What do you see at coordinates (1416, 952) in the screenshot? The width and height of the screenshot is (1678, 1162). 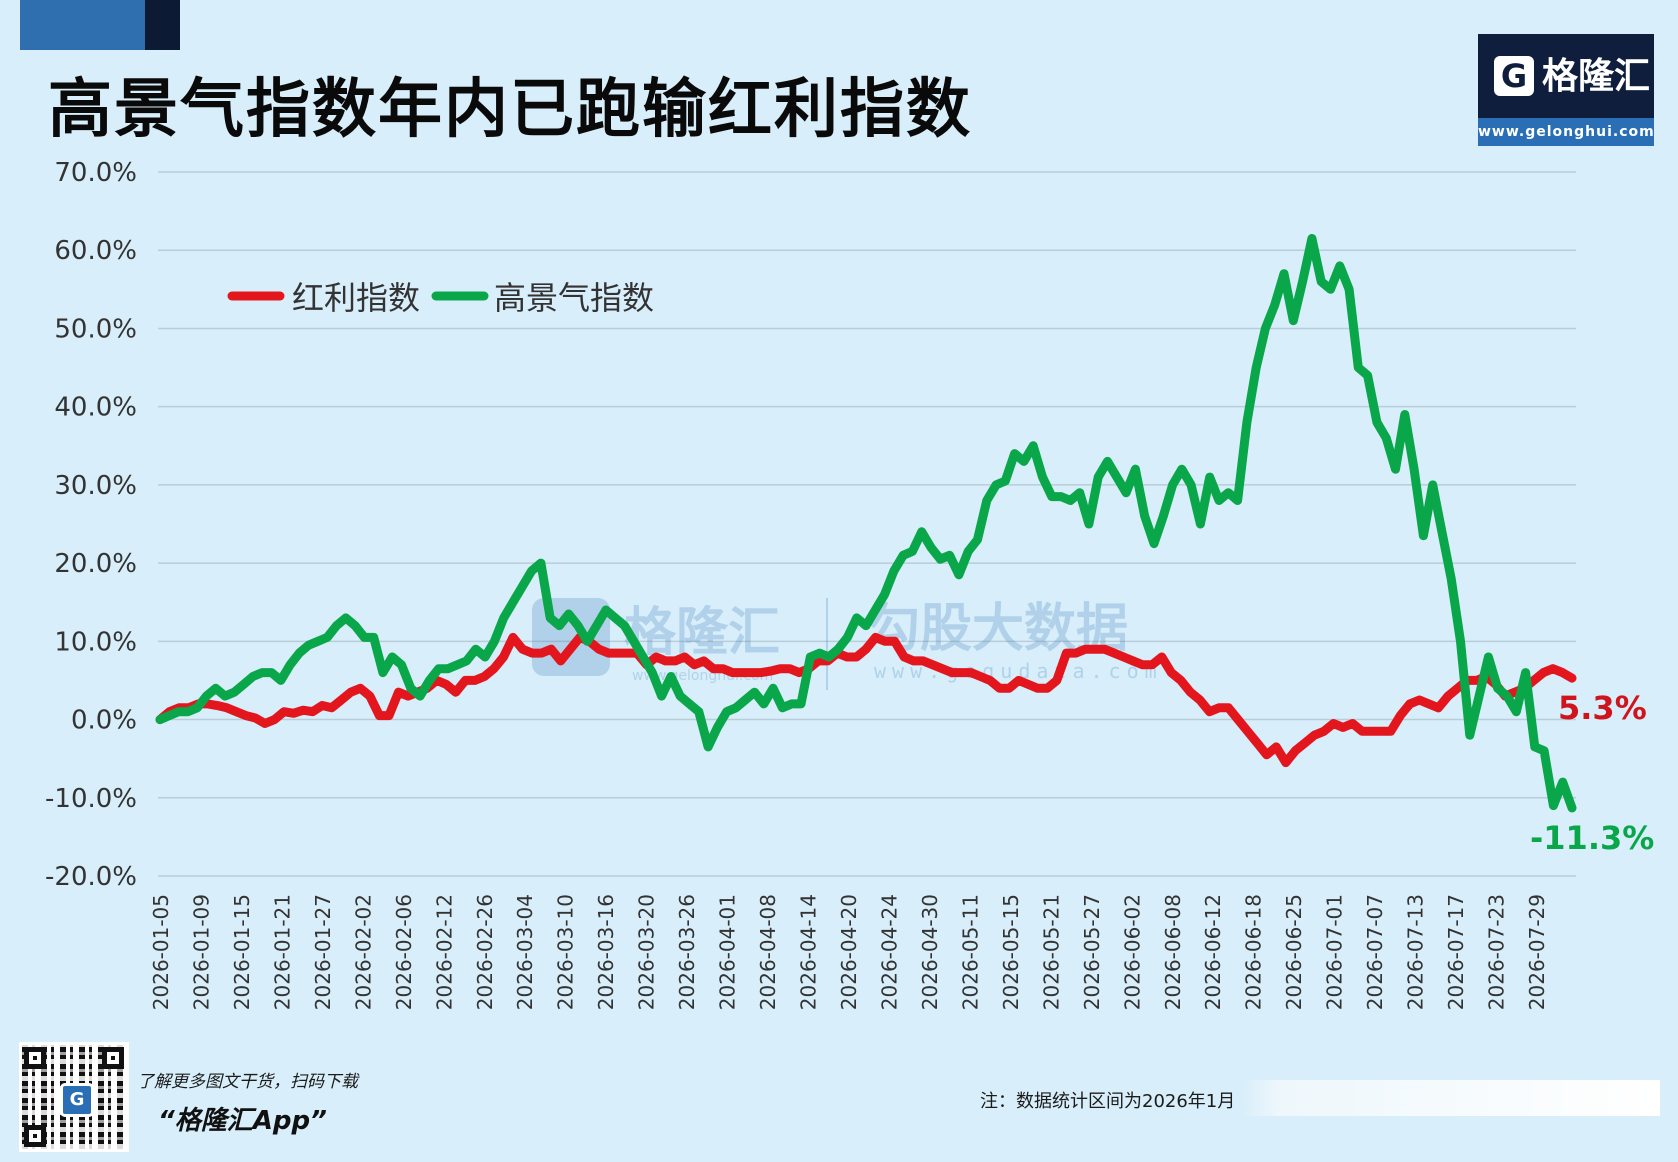 I see `x-tick-label: 2026-07-13` at bounding box center [1416, 952].